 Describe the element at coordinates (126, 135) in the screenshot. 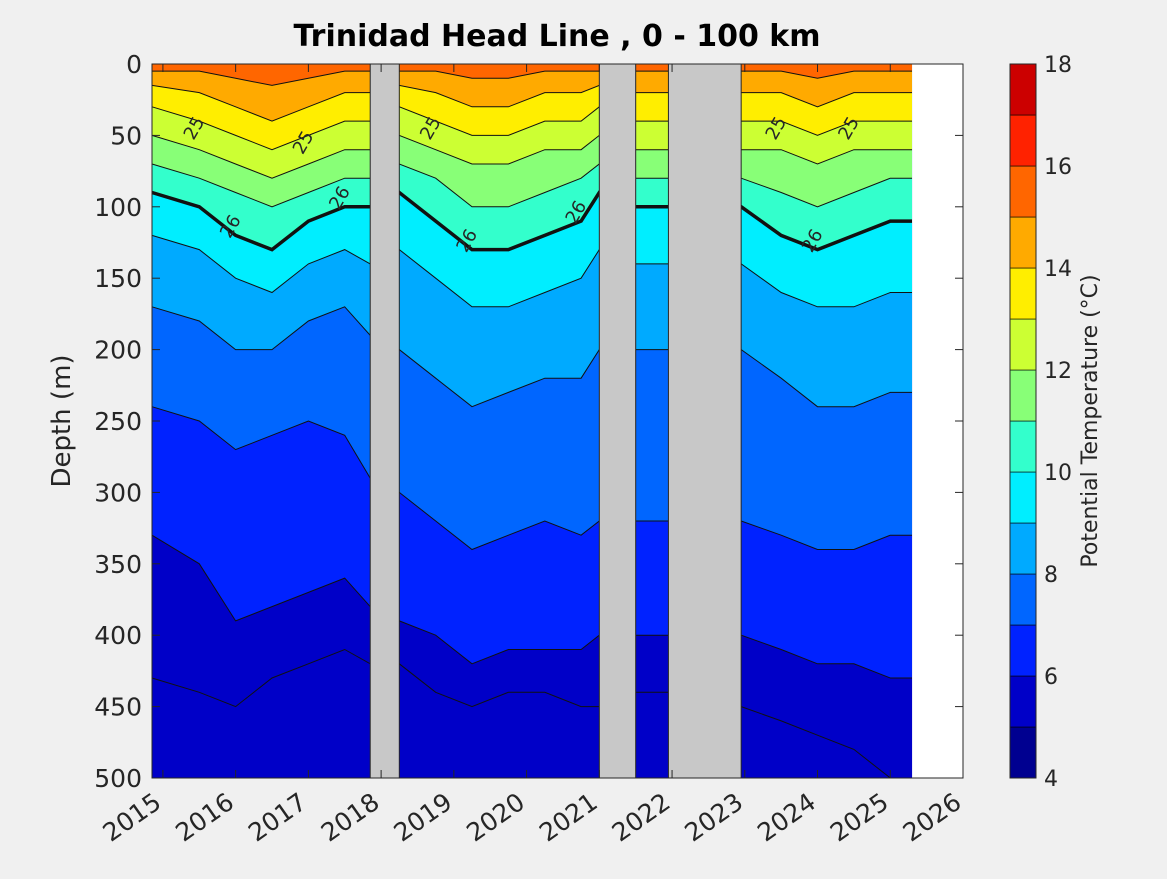

I see `y-tick-label: 50` at that location.